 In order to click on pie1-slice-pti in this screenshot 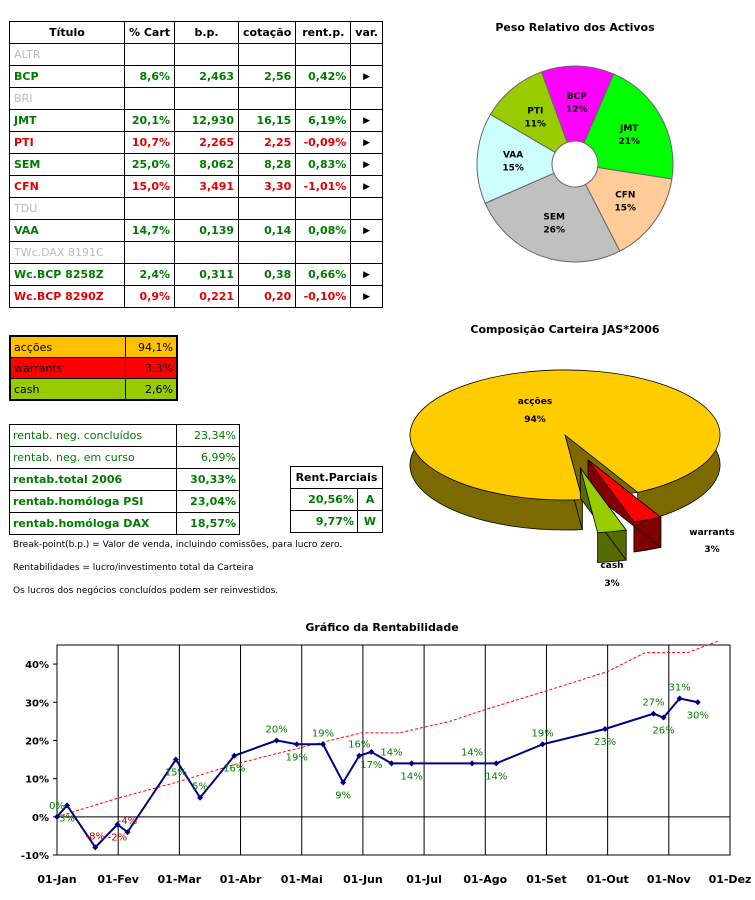, I will do `click(528, 112)`.